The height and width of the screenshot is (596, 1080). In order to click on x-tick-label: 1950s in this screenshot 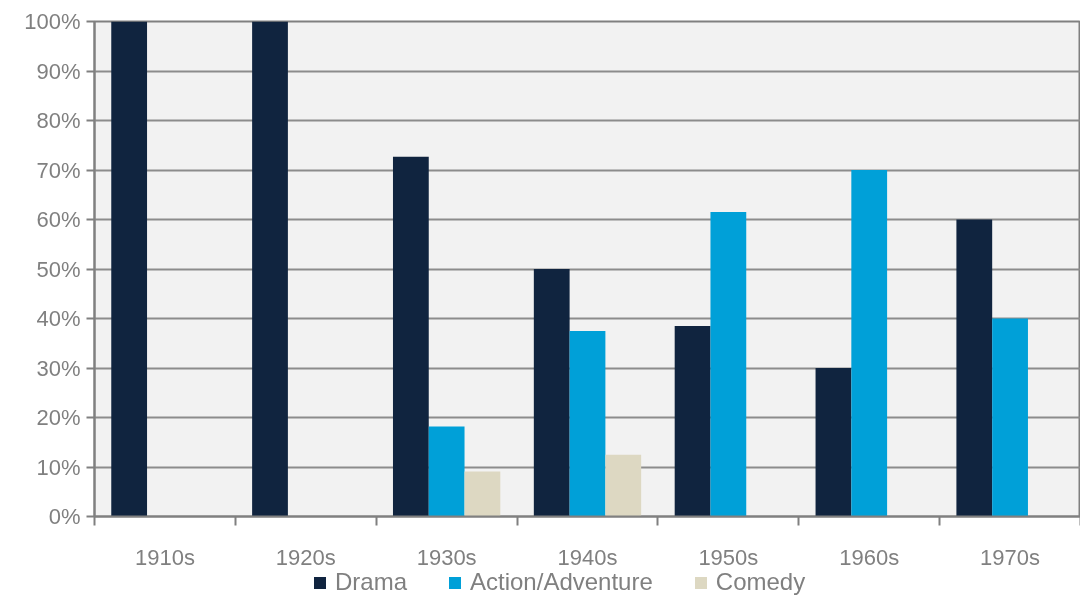, I will do `click(728, 557)`.